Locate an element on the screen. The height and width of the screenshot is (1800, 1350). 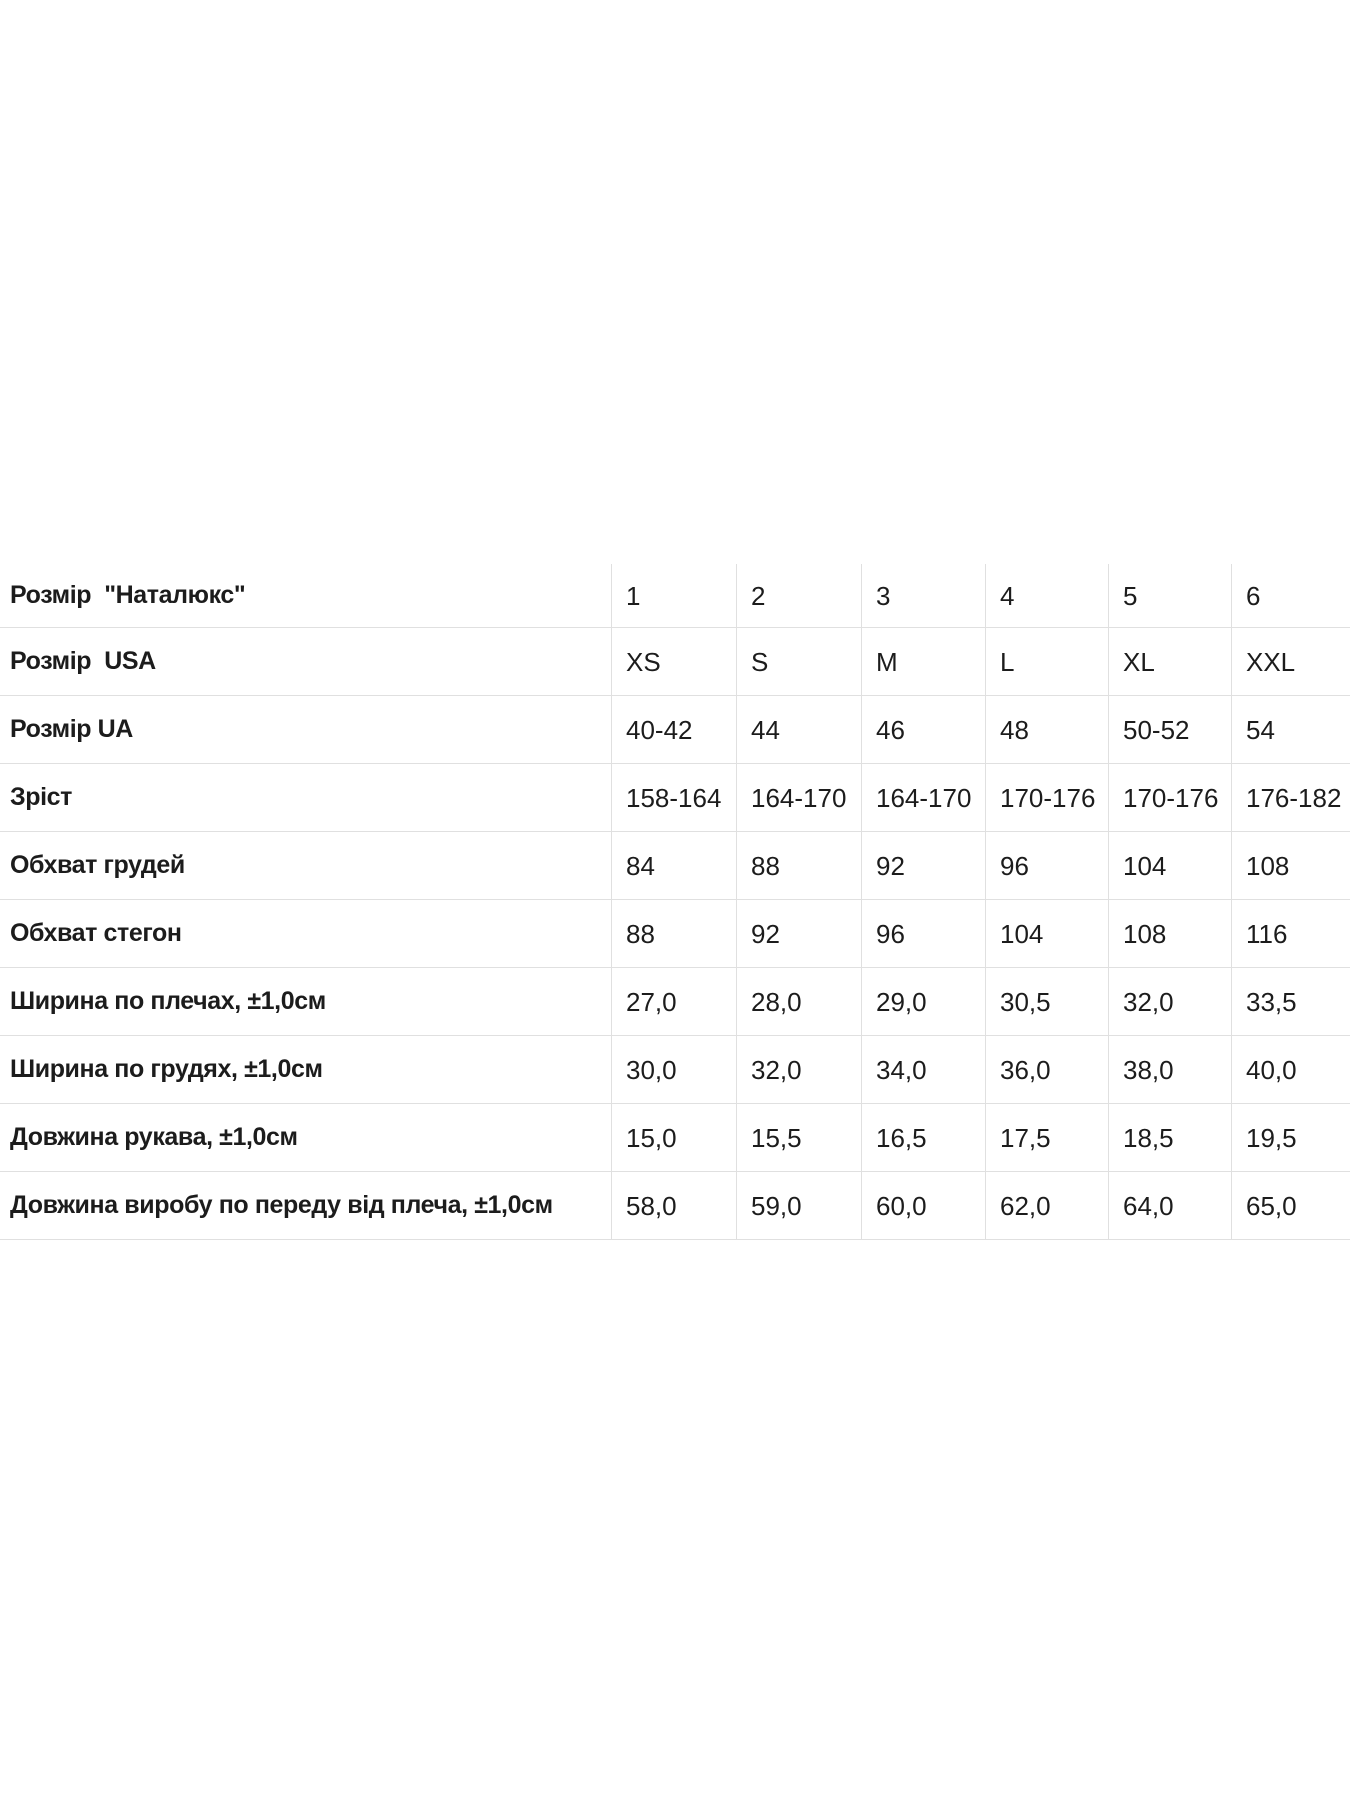
cell: 116 is located at coordinates (1290, 933).